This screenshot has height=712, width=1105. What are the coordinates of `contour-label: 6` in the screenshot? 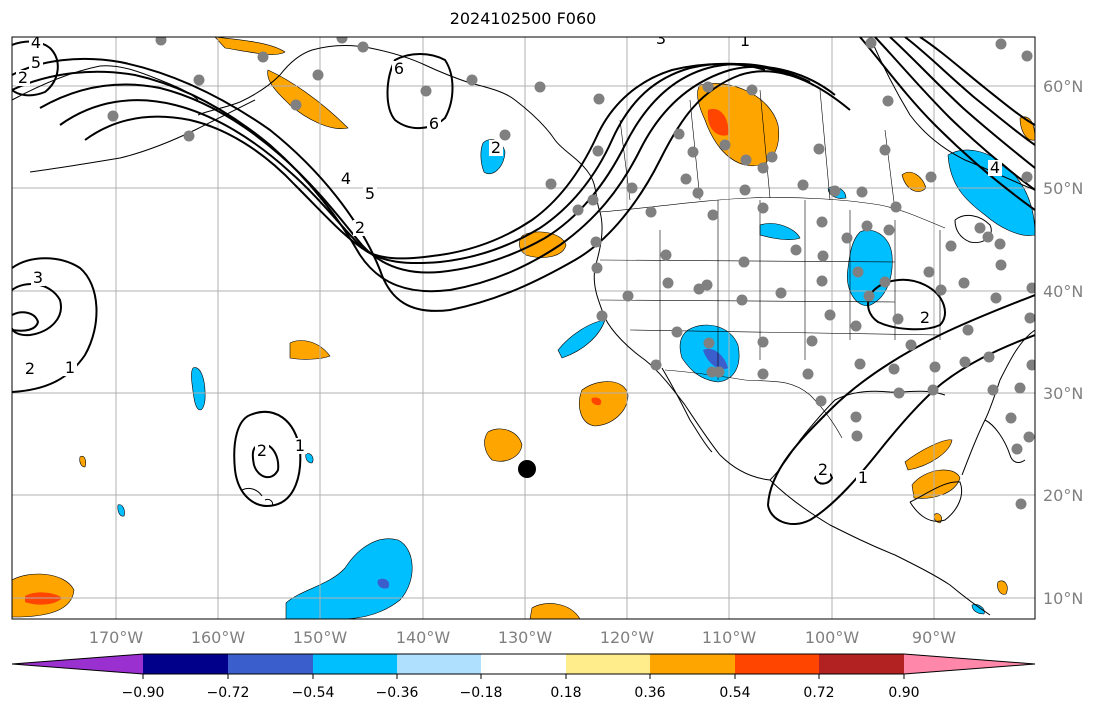 It's located at (434, 123).